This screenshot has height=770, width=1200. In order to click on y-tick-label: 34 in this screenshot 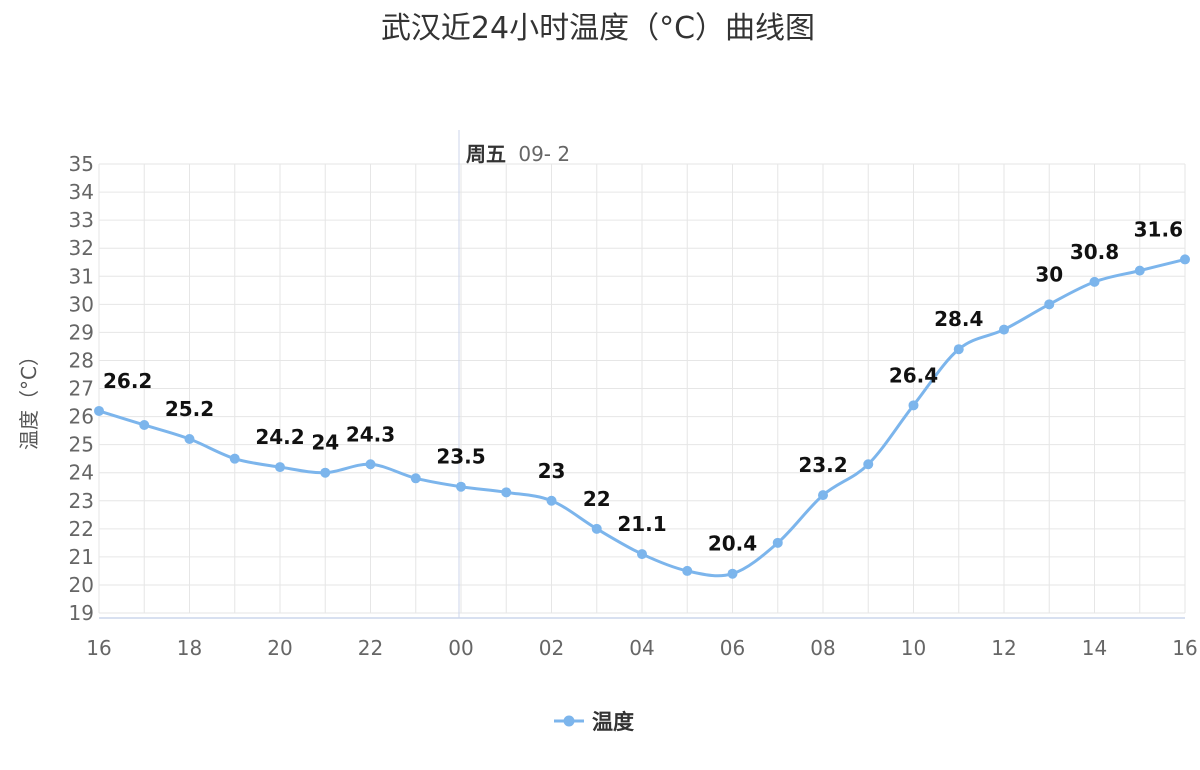, I will do `click(81, 192)`.